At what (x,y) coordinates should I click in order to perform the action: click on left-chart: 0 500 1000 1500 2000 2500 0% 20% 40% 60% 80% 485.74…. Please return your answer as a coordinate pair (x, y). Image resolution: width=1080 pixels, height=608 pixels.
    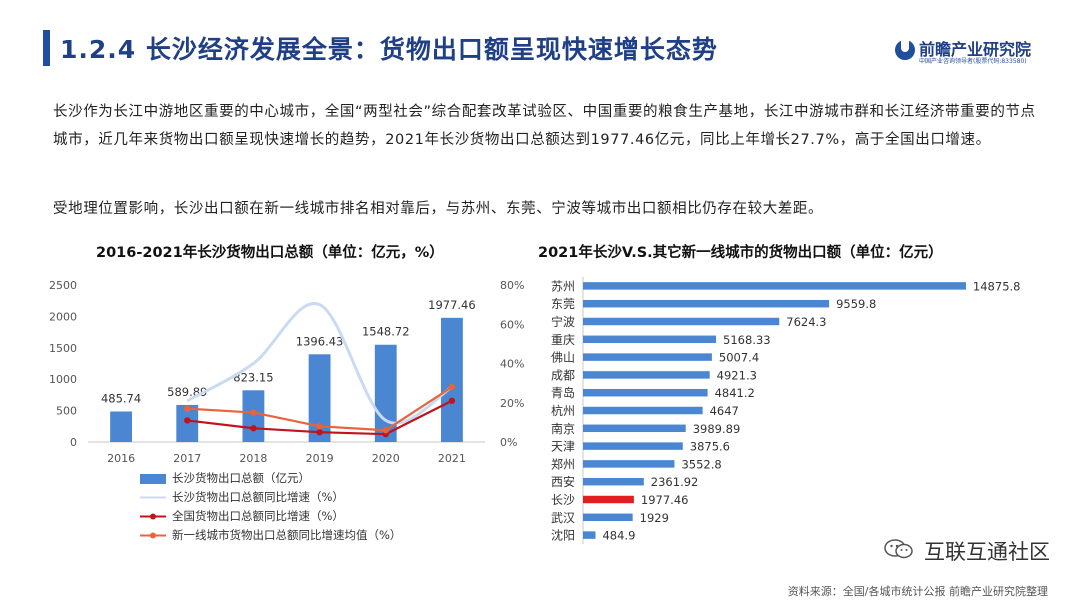
    Looking at the image, I should click on (286, 372).